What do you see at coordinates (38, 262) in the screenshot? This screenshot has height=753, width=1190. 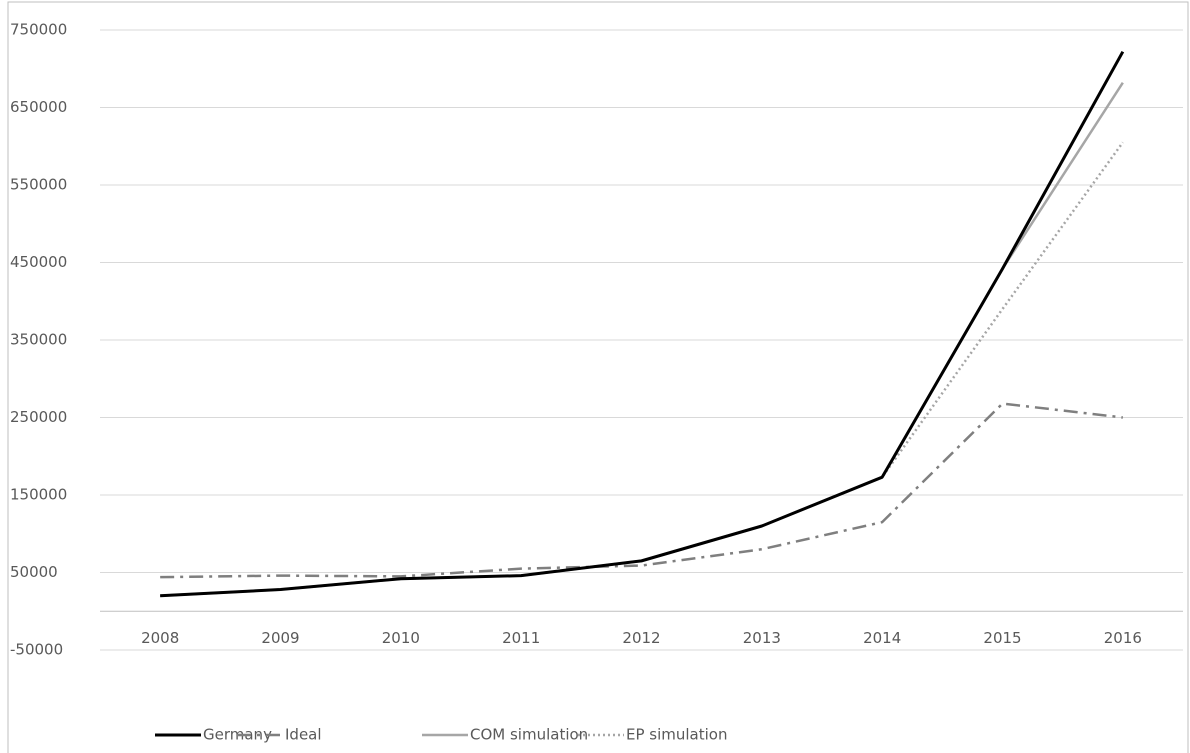 I see `y-tick-label: 450000` at bounding box center [38, 262].